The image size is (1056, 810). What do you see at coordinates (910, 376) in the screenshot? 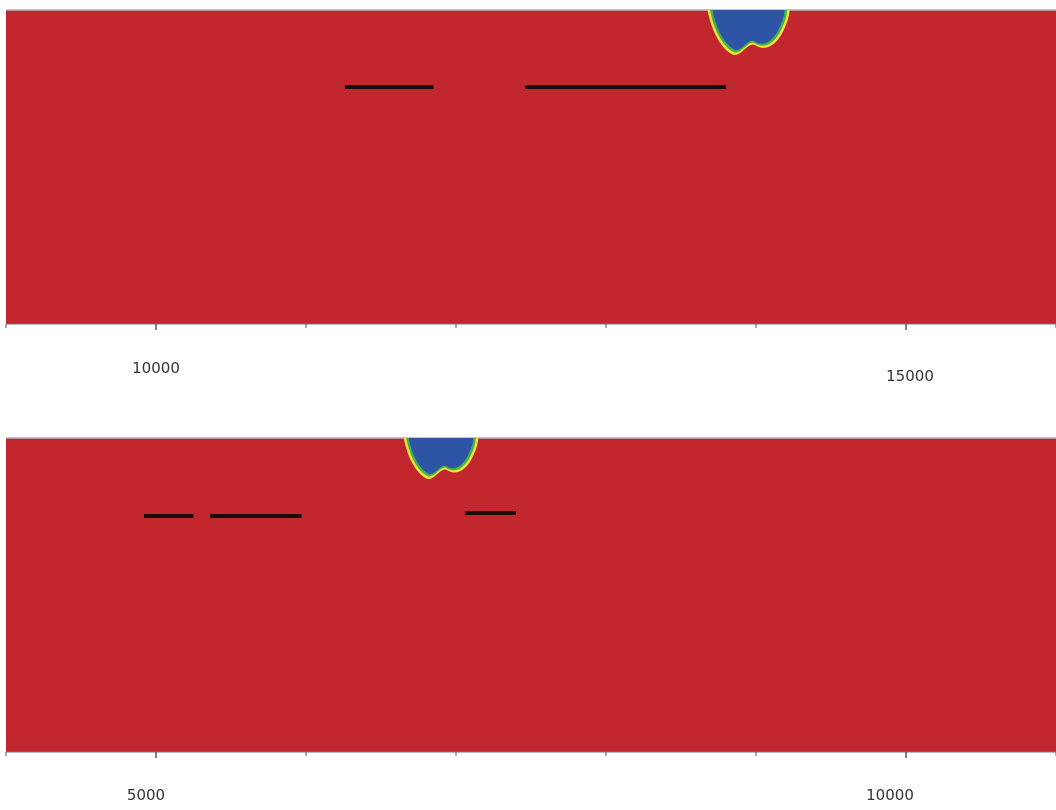
I see `x-tick-label: 15000` at bounding box center [910, 376].